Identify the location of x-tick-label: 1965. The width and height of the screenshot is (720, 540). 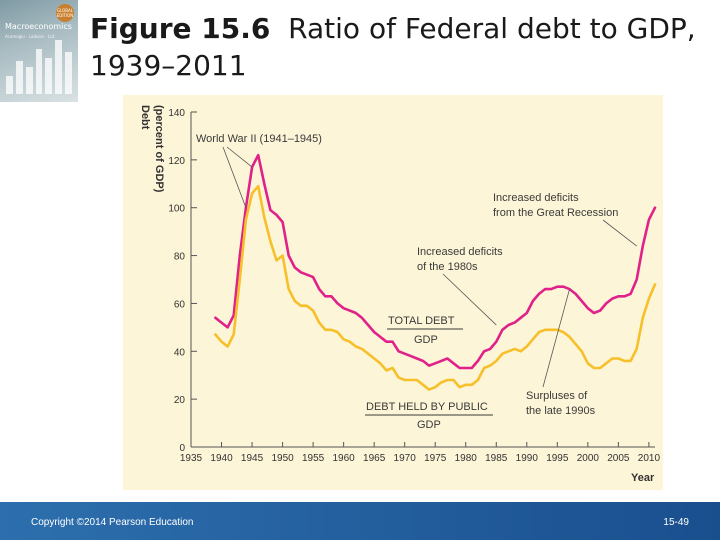
(374, 458).